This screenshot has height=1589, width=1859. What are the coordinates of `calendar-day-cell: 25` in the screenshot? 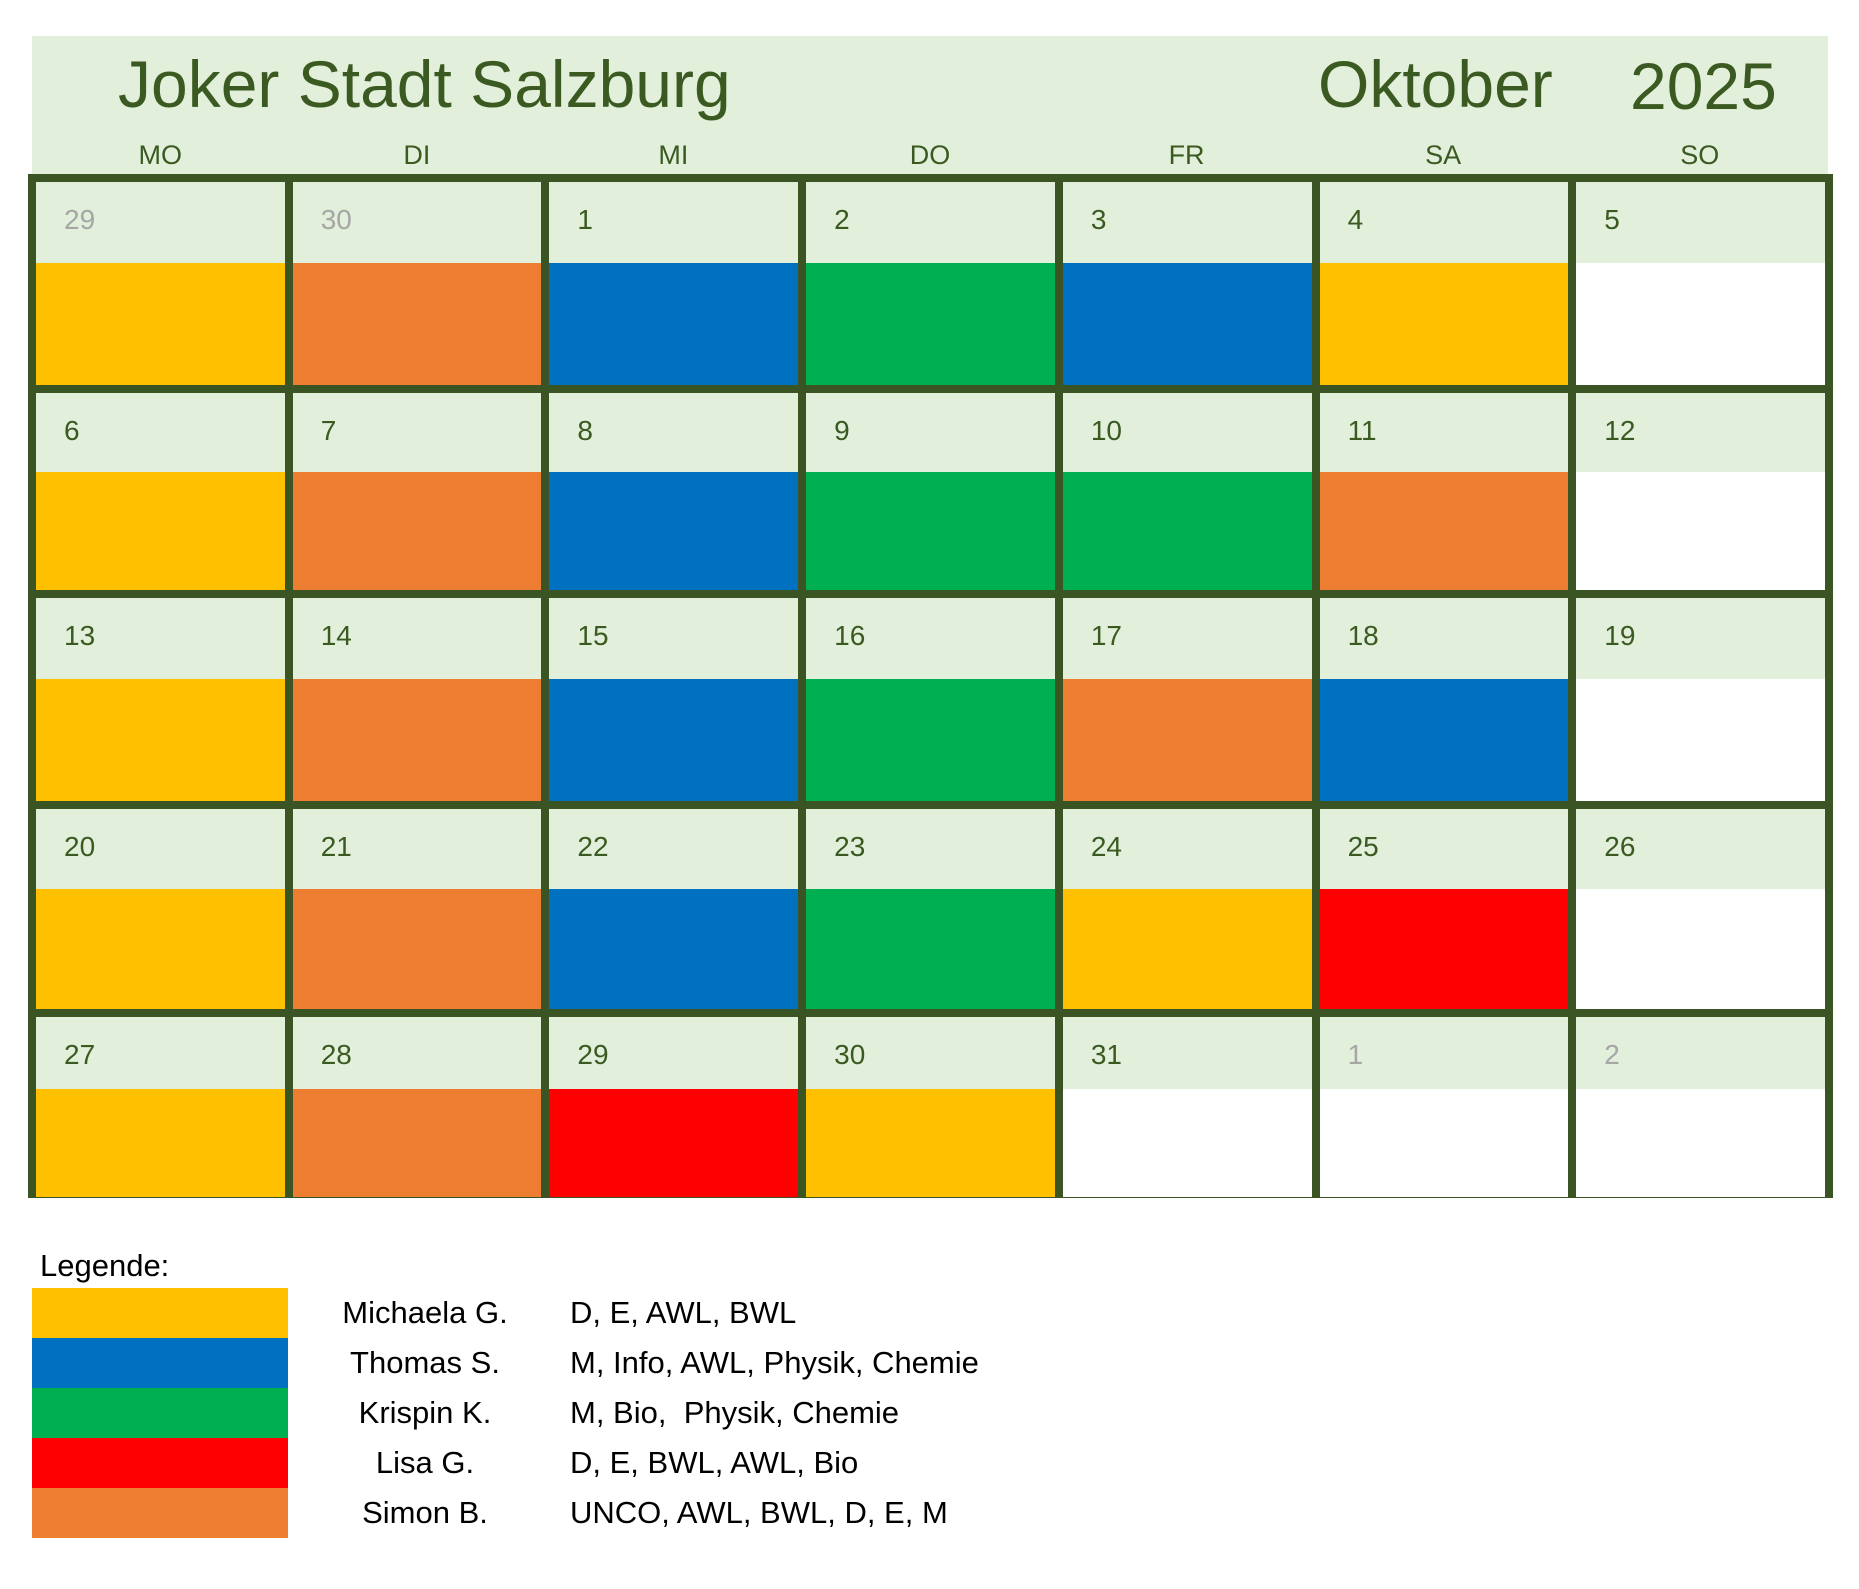 It's located at (1444, 909).